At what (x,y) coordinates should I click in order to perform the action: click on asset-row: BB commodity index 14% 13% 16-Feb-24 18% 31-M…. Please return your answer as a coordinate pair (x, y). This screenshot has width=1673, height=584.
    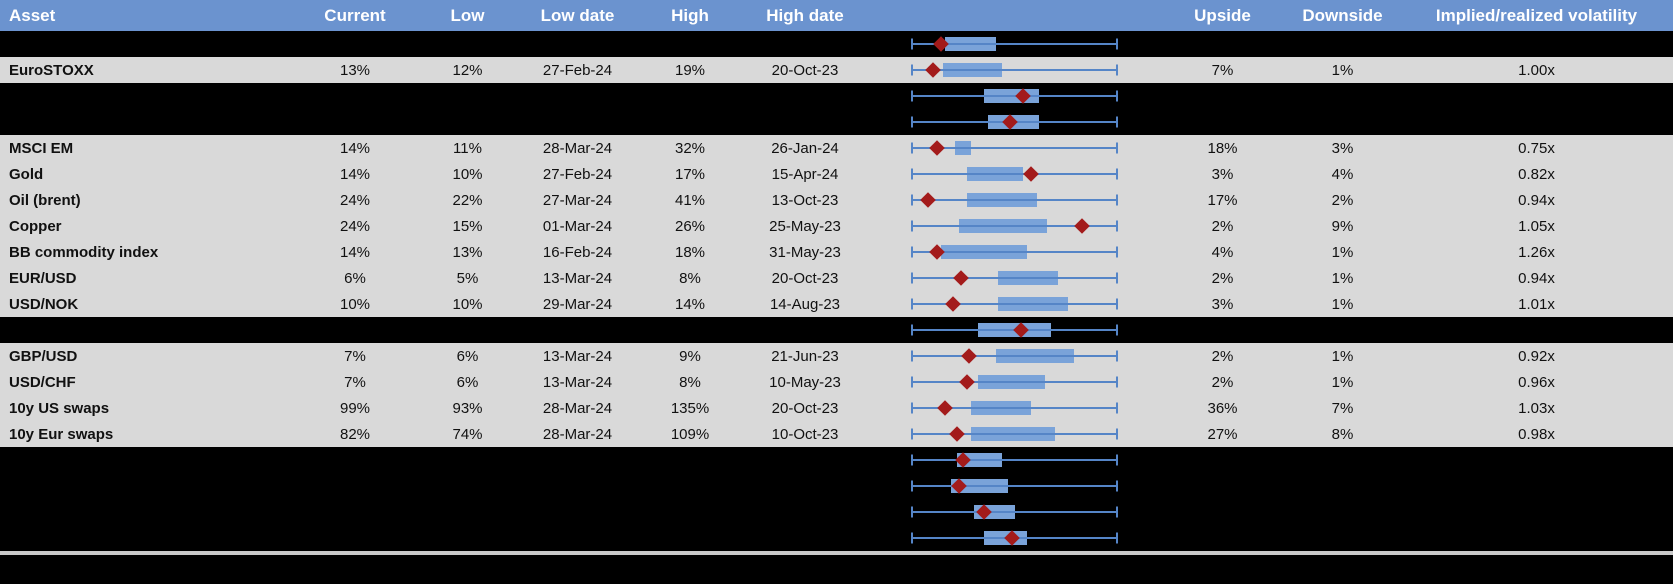
    Looking at the image, I should click on (836, 252).